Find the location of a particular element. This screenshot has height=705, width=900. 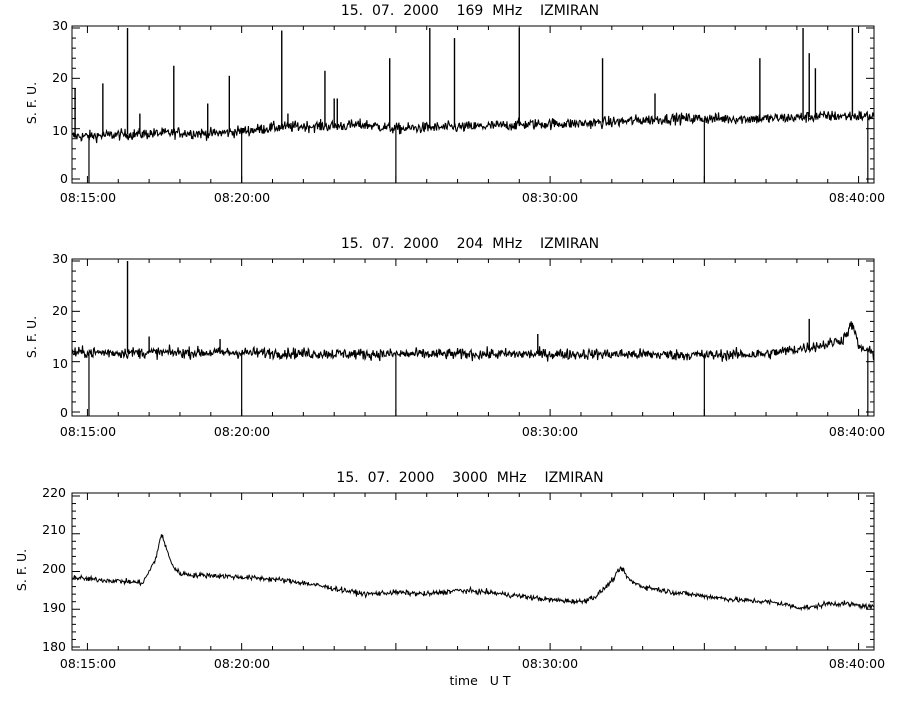

panel-3000mhz-ylabel: S. F. U. is located at coordinates (21, 570).